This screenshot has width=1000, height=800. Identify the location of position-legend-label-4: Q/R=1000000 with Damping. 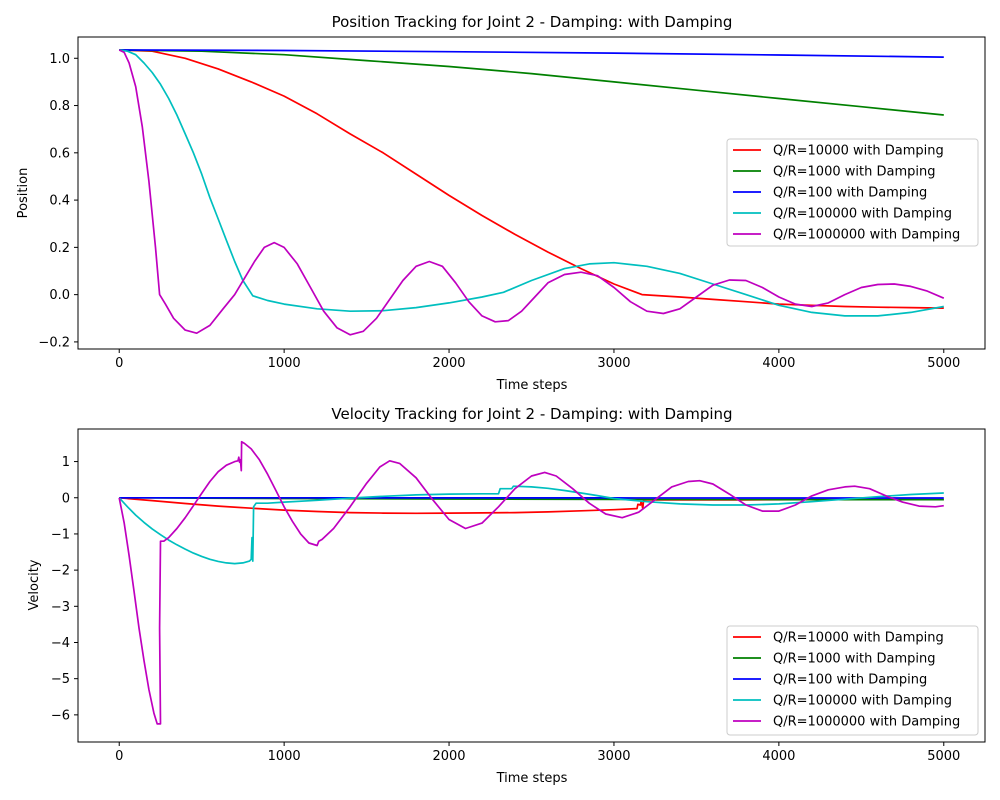
(866, 235).